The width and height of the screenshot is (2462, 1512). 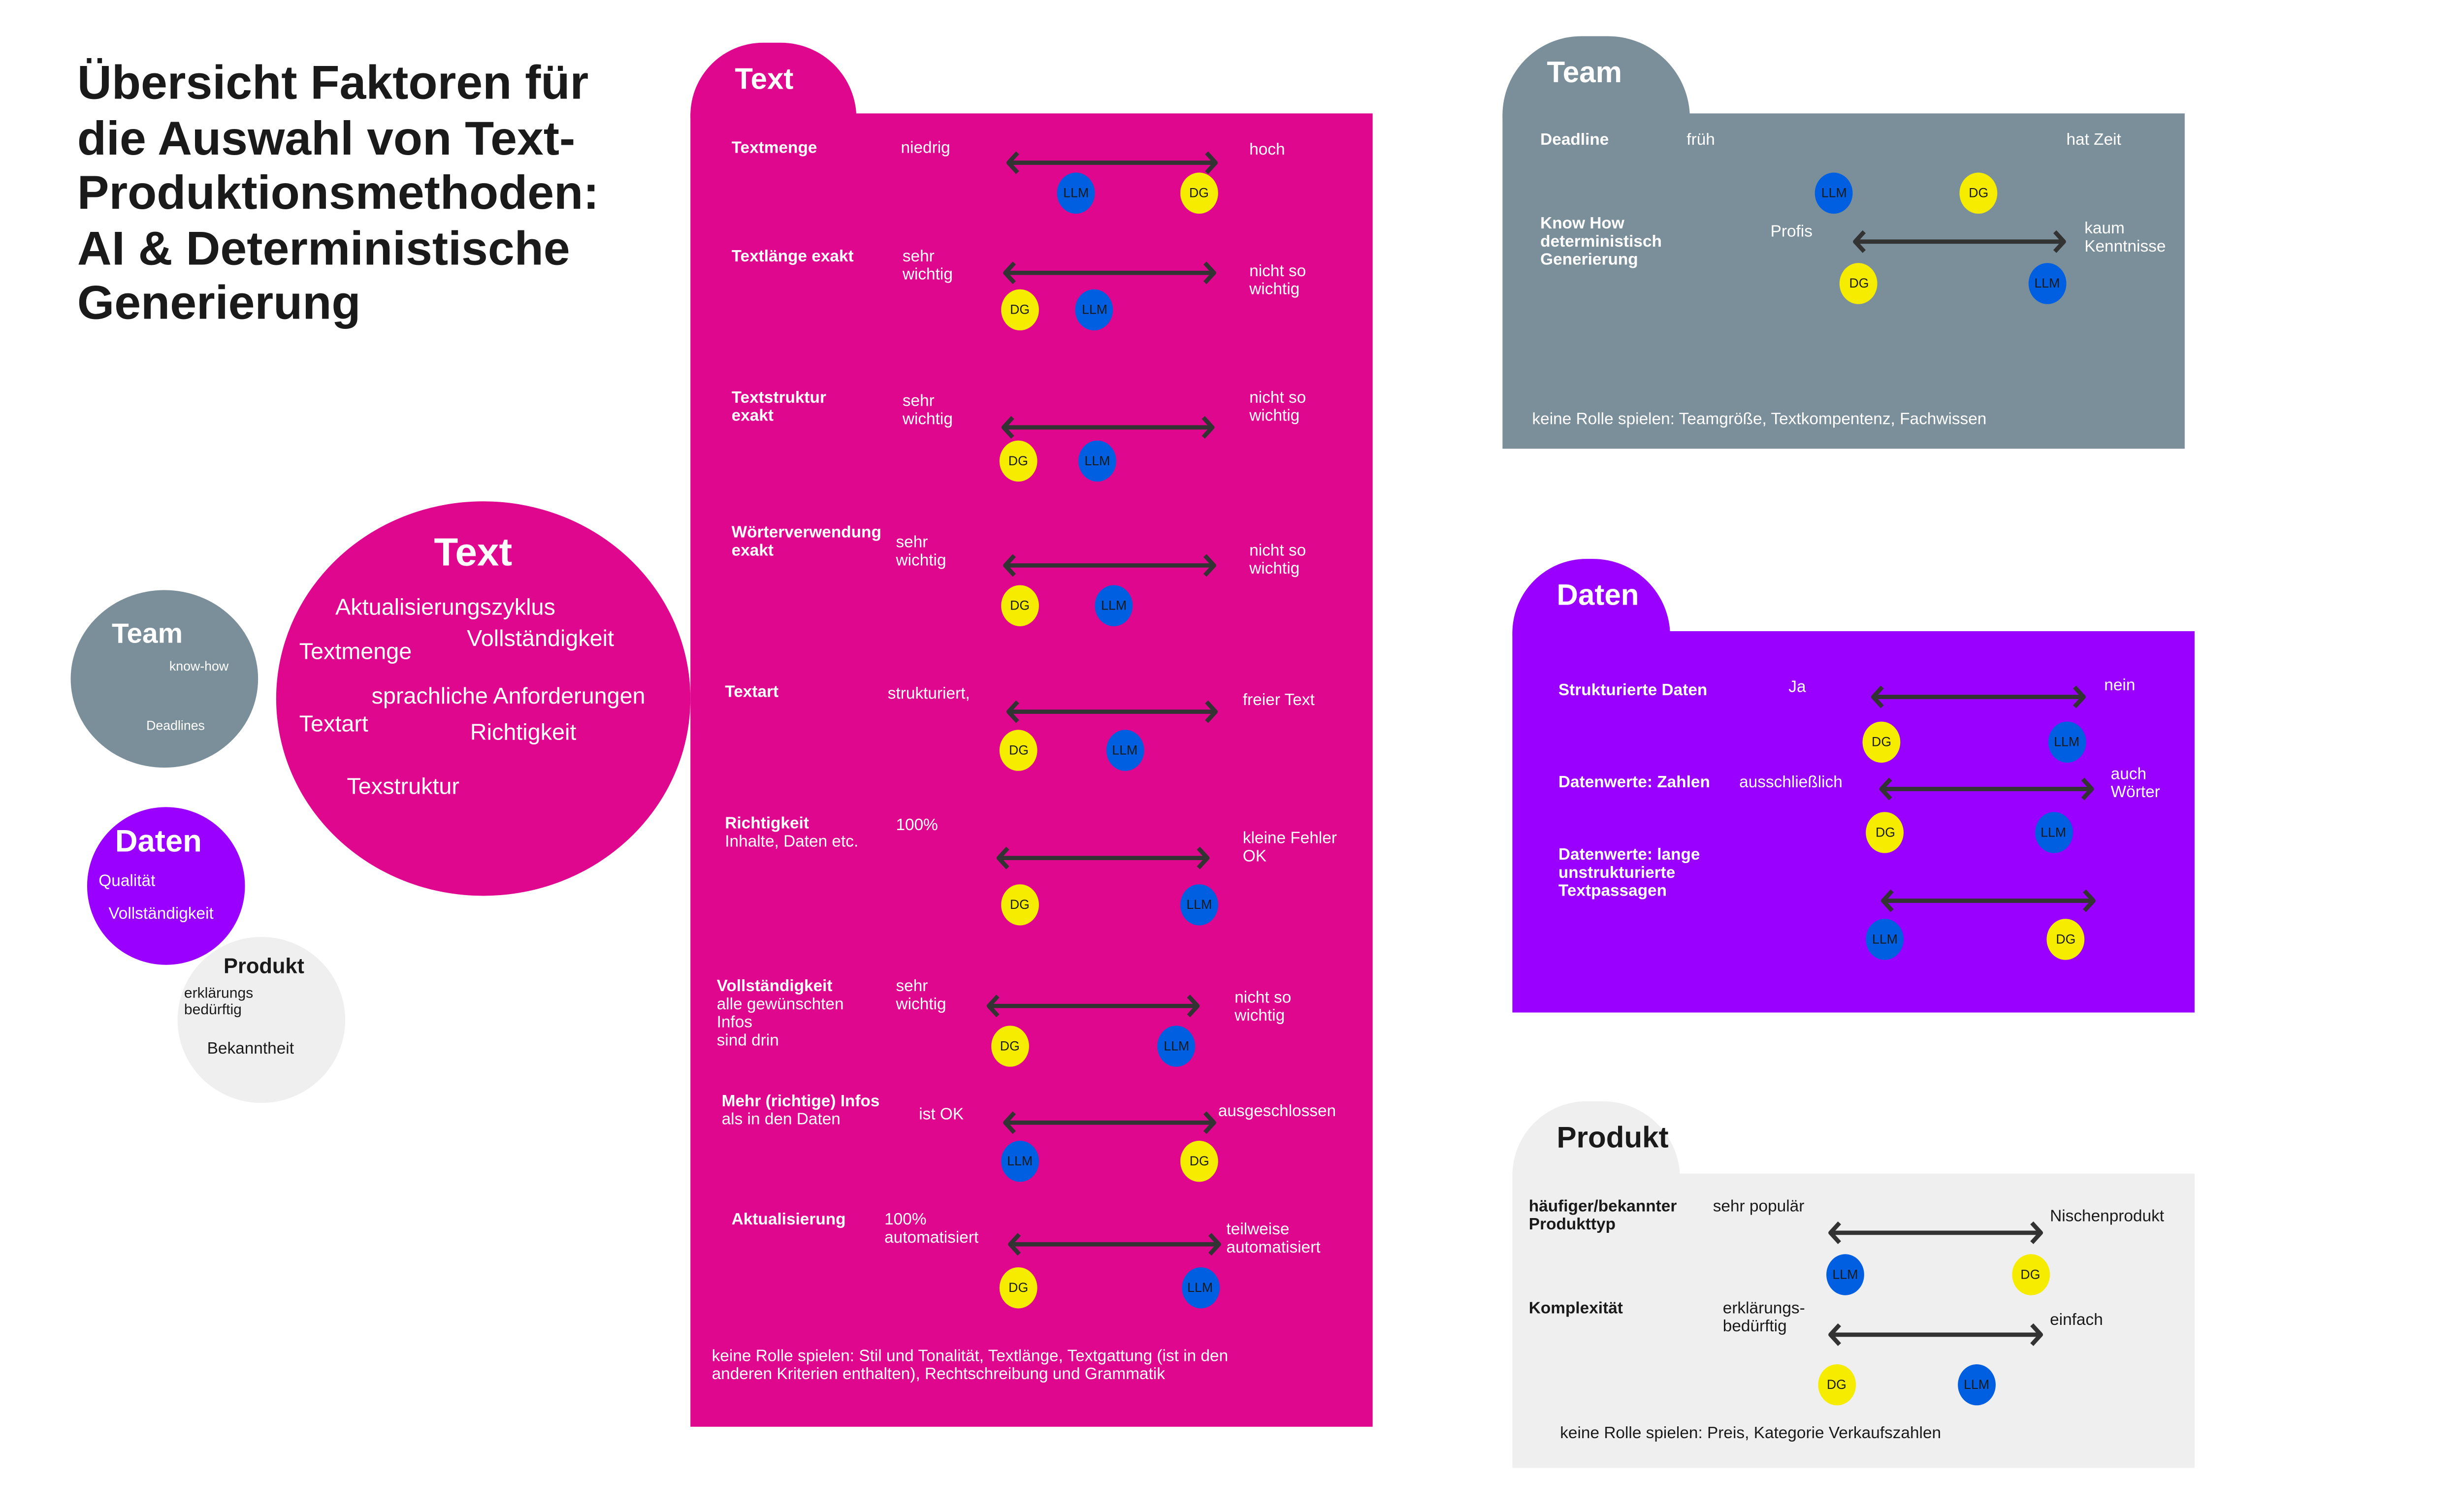 I want to click on scale-left-label: sehr populär, so click(x=1759, y=1208).